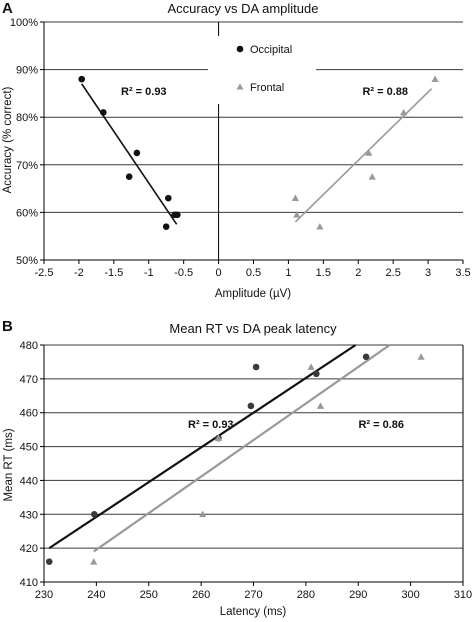 The image size is (474, 622). I want to click on panel-b-x-tick-label: 230, so click(44, 595).